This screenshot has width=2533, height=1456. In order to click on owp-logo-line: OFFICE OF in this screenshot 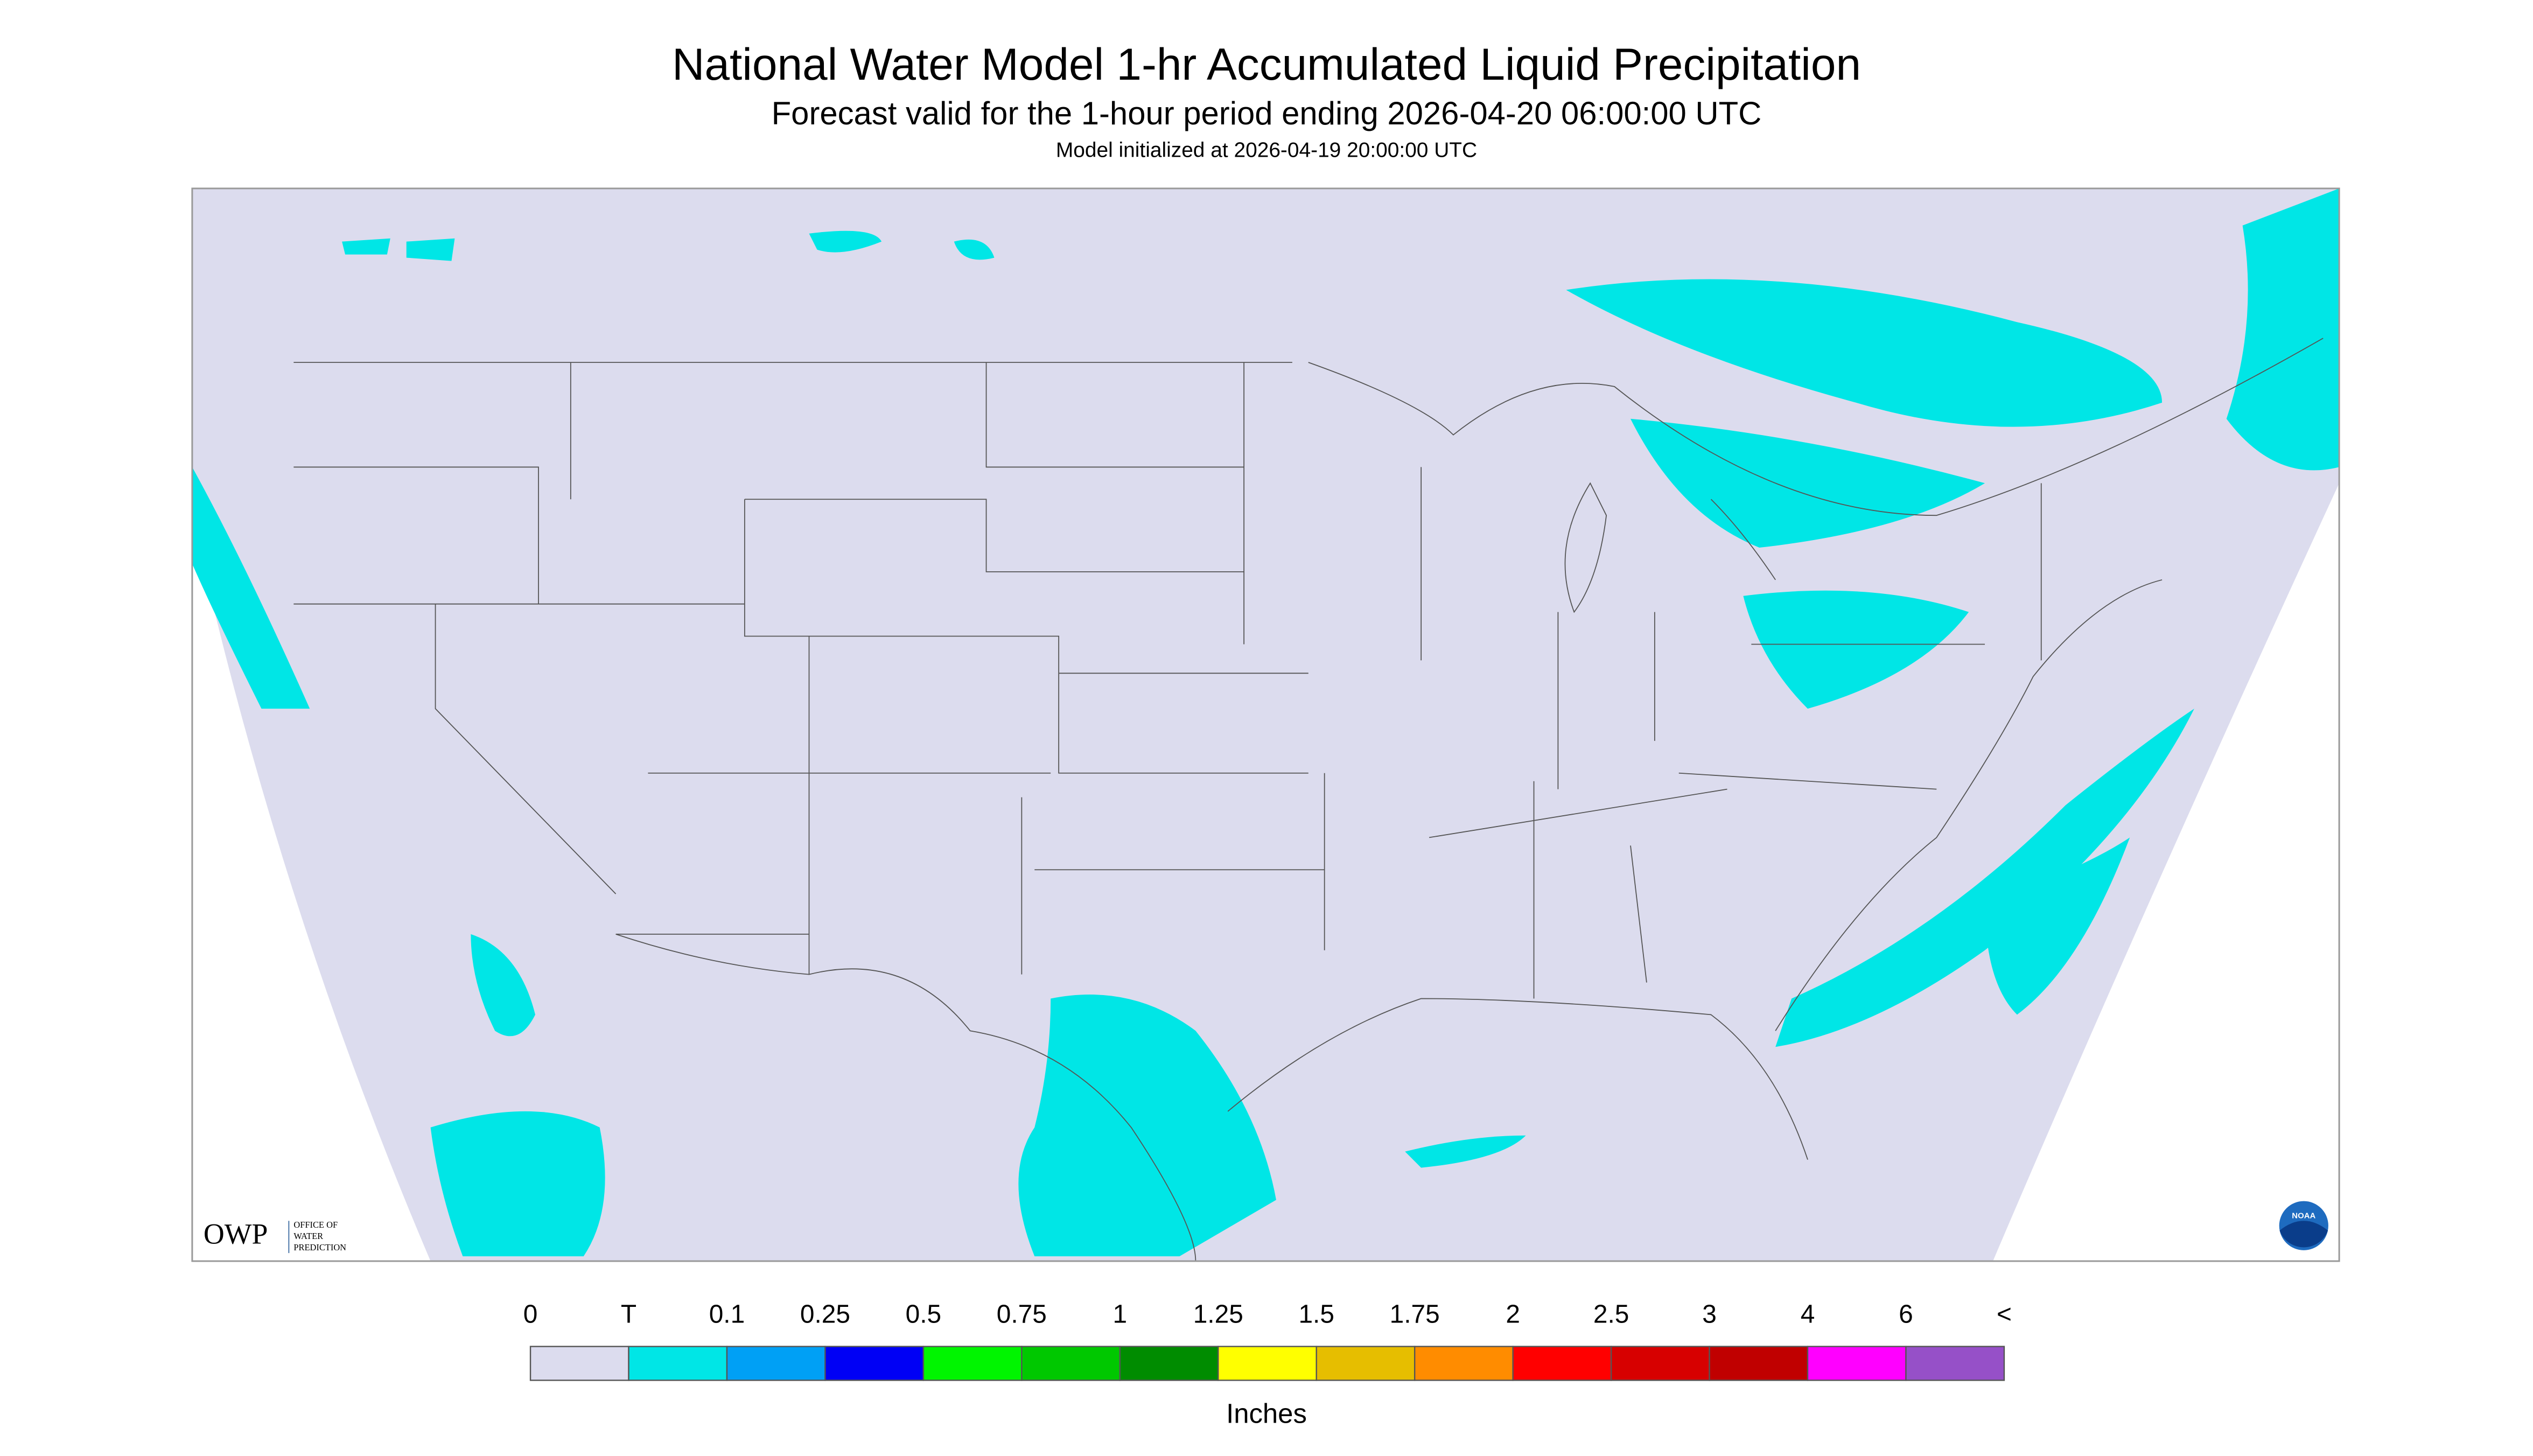, I will do `click(315, 1225)`.